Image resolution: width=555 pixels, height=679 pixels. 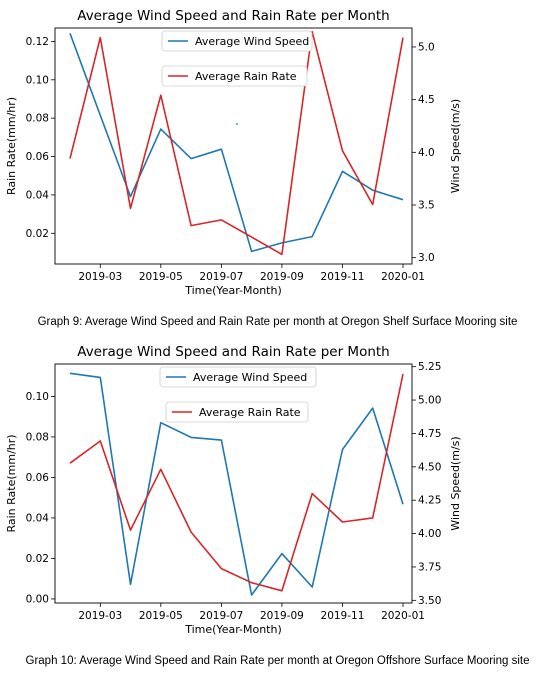 What do you see at coordinates (221, 277) in the screenshot?
I see `chart1-x-tick-label: 2019-07` at bounding box center [221, 277].